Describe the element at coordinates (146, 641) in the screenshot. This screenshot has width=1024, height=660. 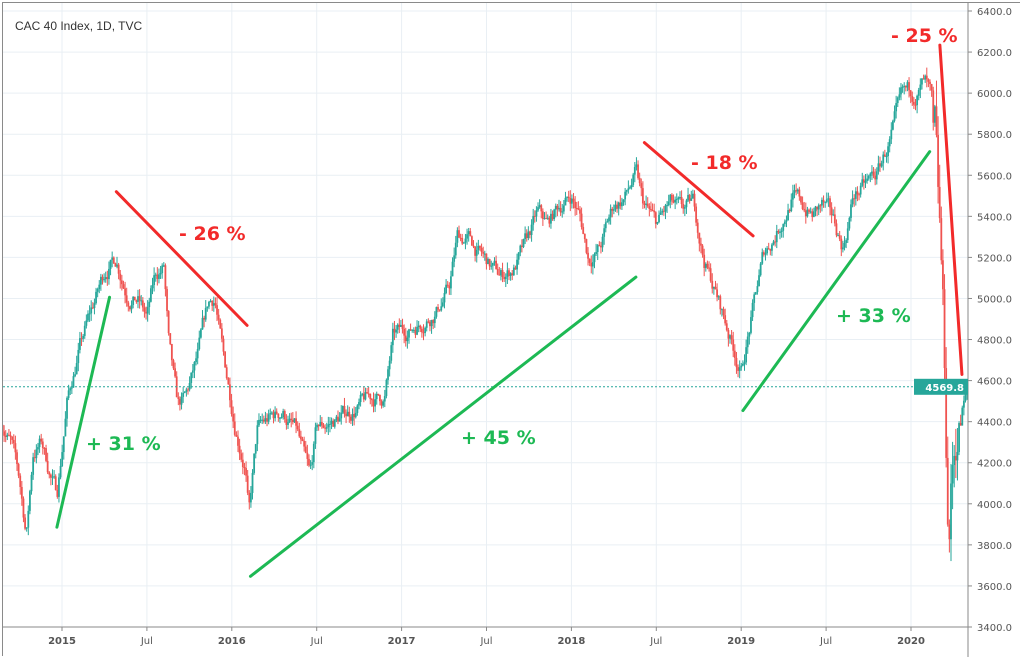
I see `x-tick-label: Jul` at that location.